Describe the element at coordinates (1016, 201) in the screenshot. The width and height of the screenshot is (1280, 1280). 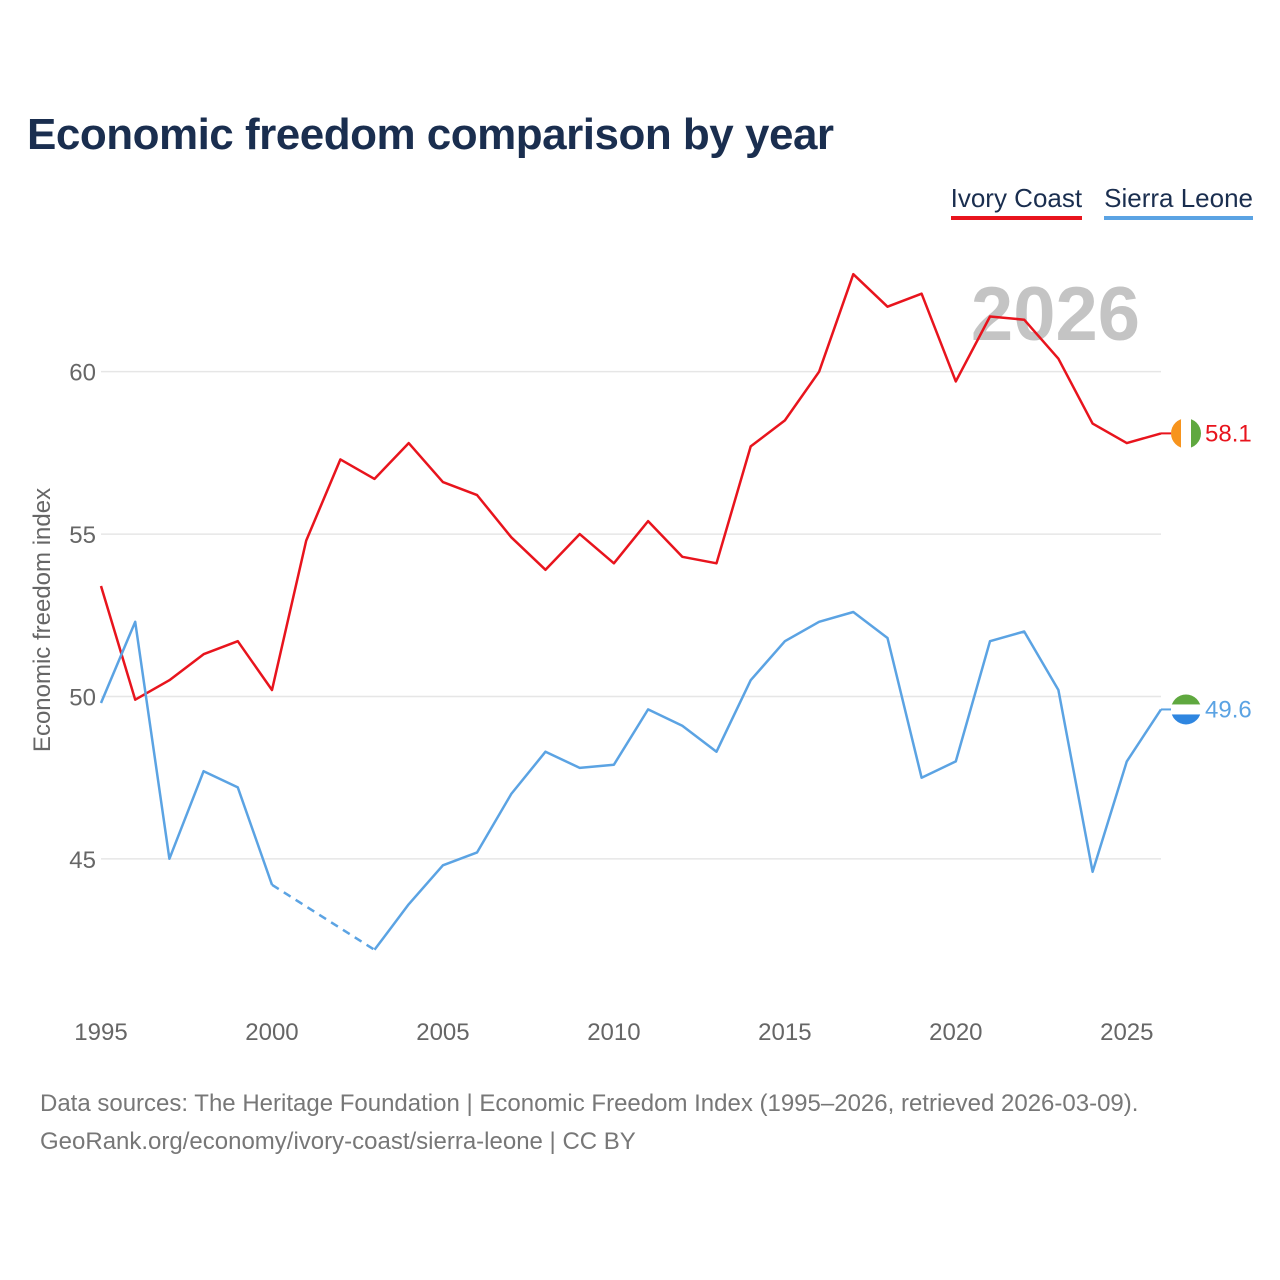
I see `legend-item-ivory-coast: Ivory Coast` at that location.